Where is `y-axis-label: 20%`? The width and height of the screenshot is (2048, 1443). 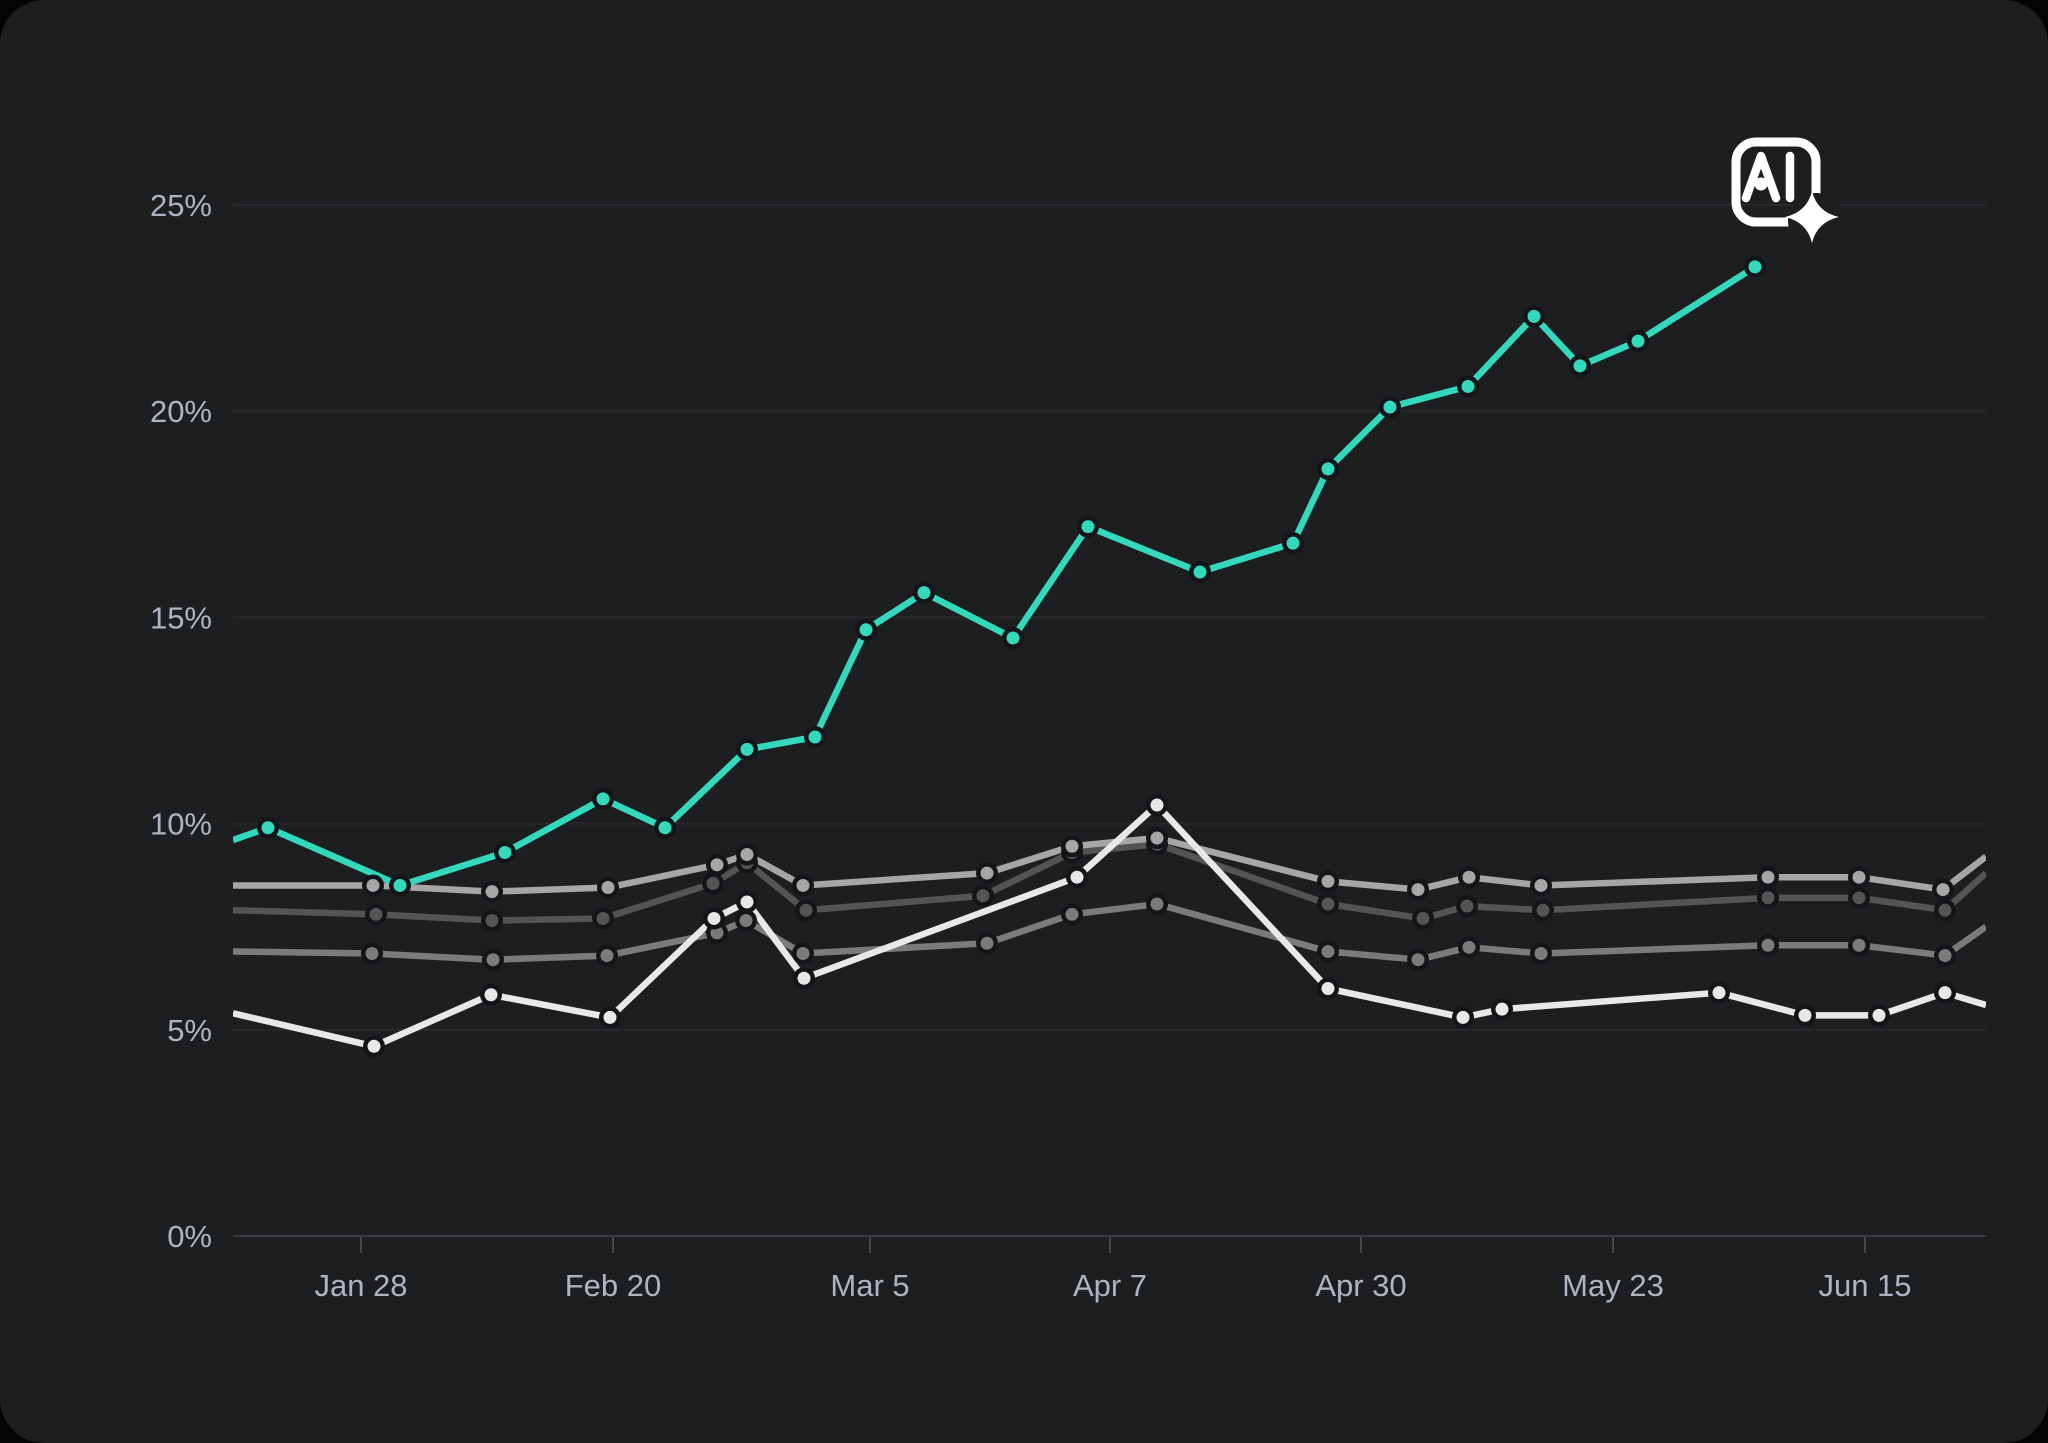 y-axis-label: 20% is located at coordinates (181, 411).